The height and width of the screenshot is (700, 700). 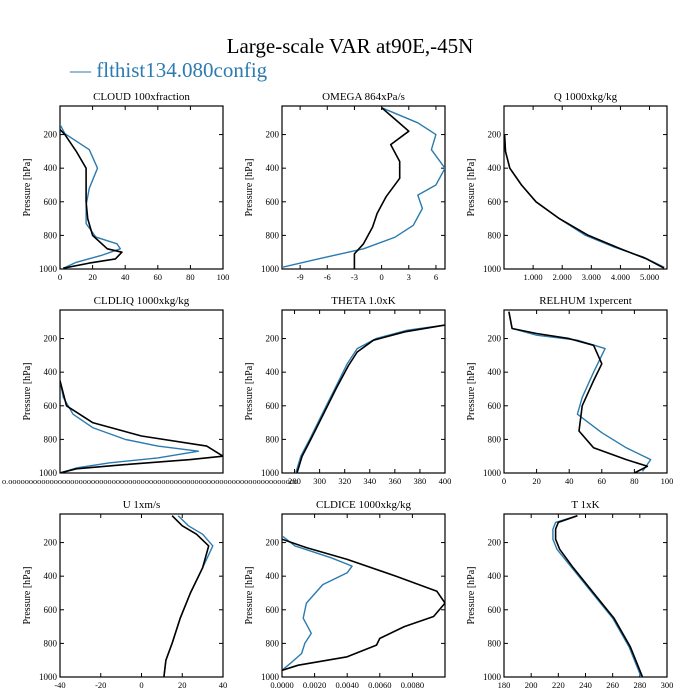 I want to click on x-tick-label: 0.0020, so click(x=314, y=685).